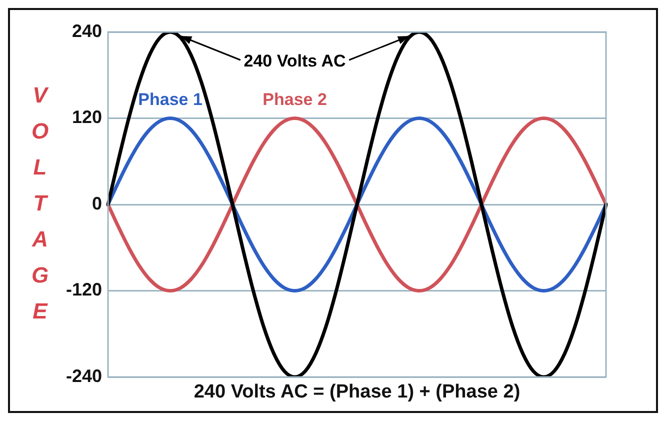  What do you see at coordinates (40, 203) in the screenshot?
I see `y-axis-title: VOLTAGE` at bounding box center [40, 203].